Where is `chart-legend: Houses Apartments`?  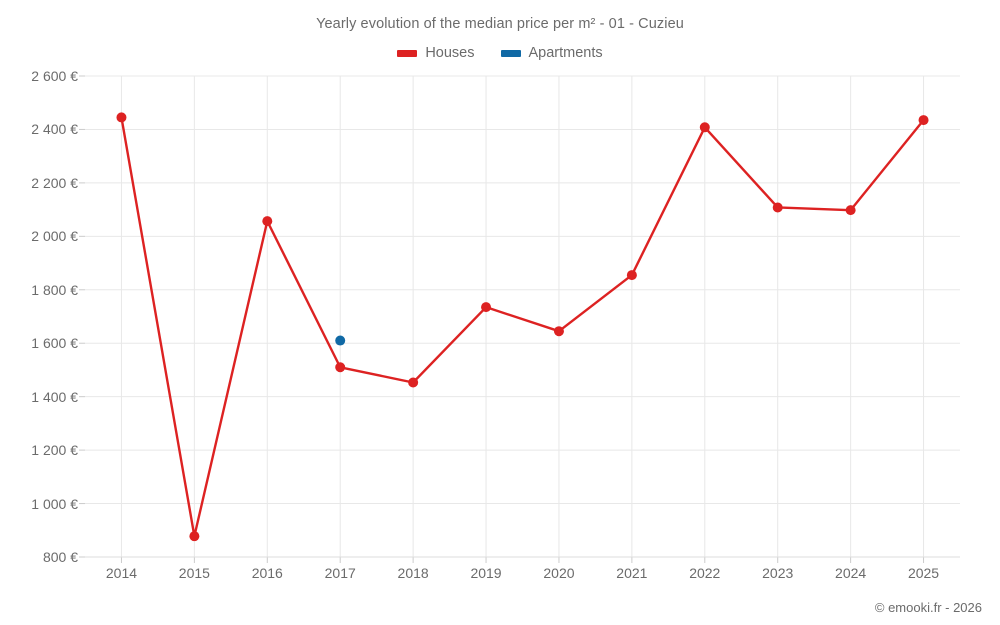 chart-legend: Houses Apartments is located at coordinates (500, 53).